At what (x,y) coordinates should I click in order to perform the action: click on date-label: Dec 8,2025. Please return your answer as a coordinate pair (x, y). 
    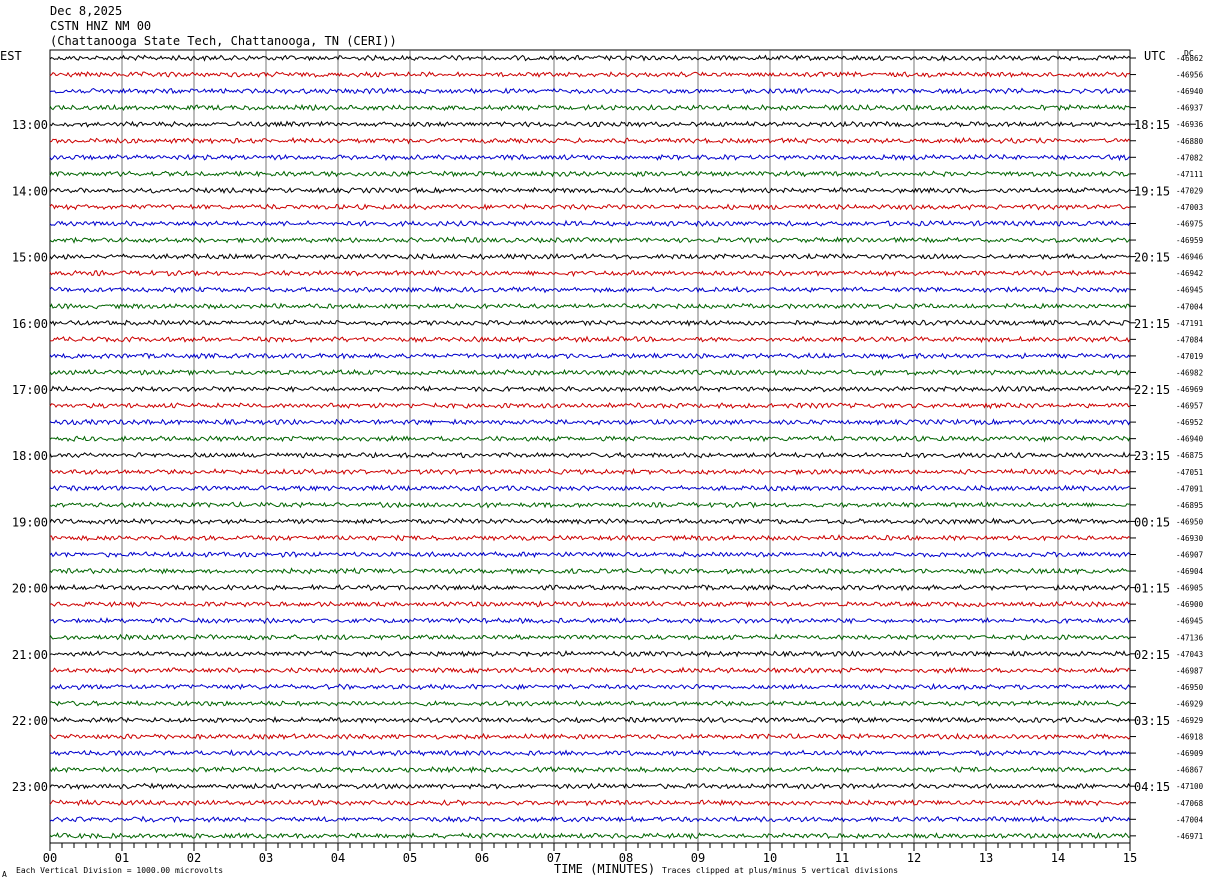
    Looking at the image, I should click on (86, 11).